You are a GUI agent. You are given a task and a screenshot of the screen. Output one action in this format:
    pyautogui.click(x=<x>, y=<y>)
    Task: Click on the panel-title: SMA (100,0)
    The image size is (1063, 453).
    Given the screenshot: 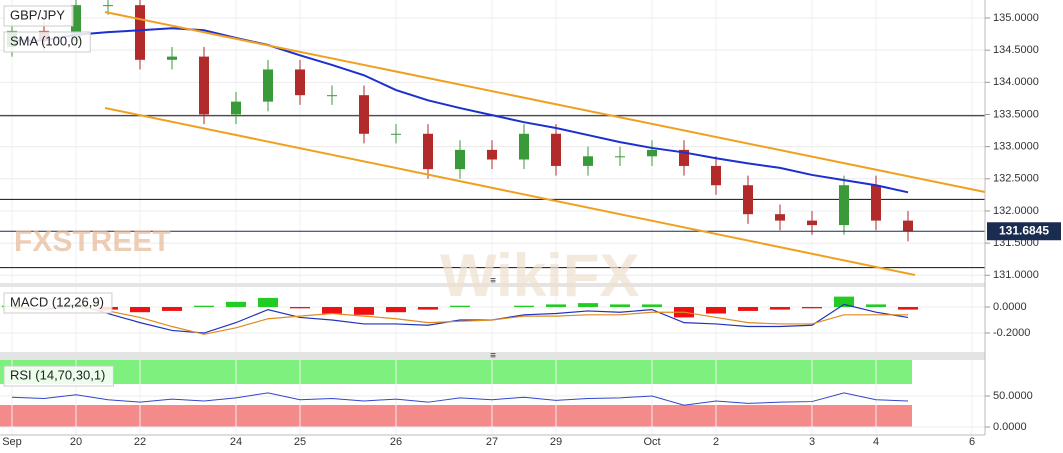 What is the action you would take?
    pyautogui.click(x=46, y=40)
    